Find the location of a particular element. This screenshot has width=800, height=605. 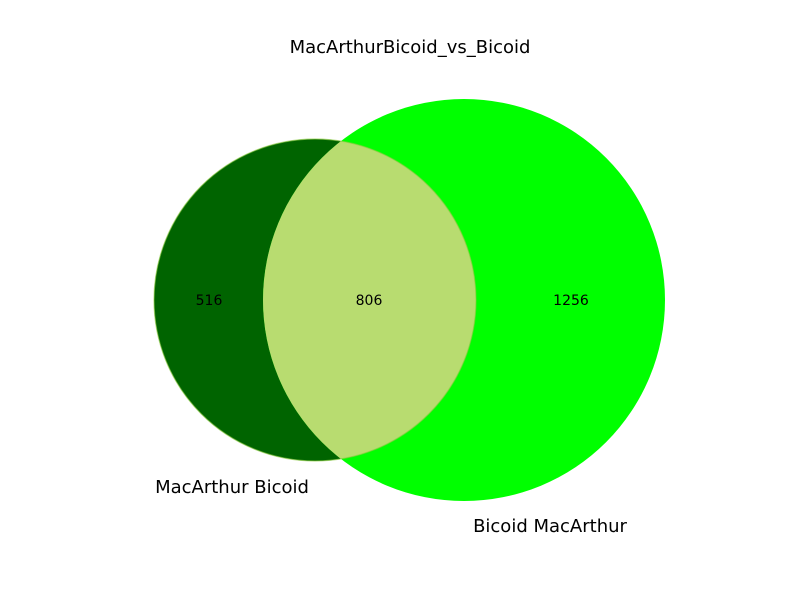

set-b-label: Bicoid MacArthur is located at coordinates (550, 526).